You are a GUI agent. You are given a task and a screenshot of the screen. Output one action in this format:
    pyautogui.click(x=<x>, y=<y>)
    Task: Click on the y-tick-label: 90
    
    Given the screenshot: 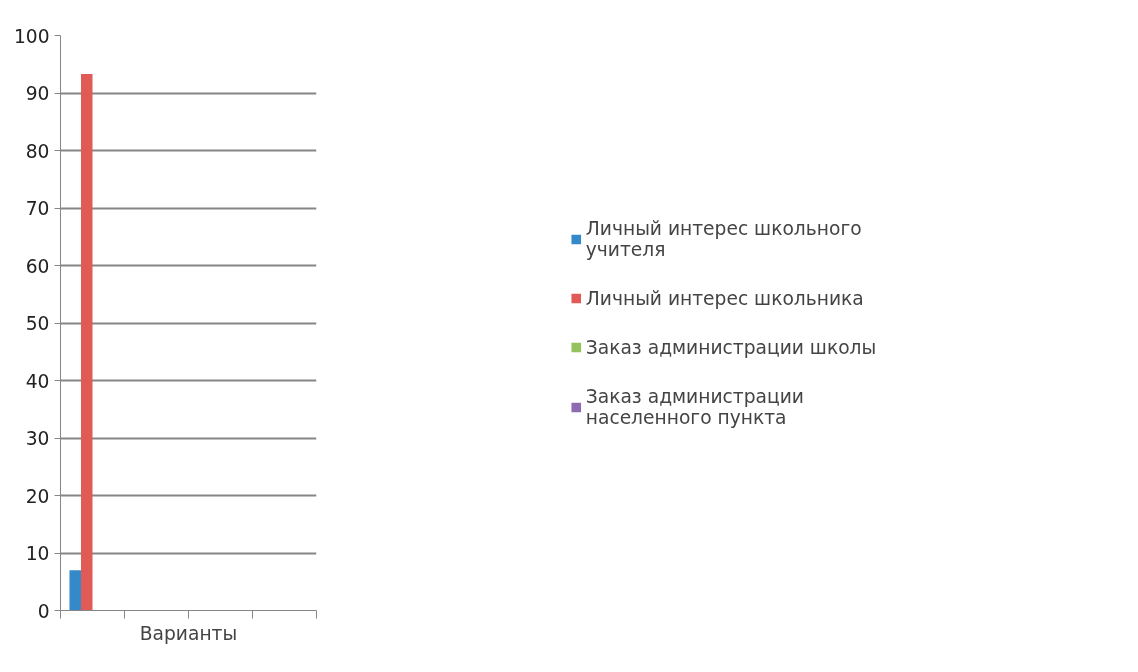 What is the action you would take?
    pyautogui.click(x=37, y=93)
    